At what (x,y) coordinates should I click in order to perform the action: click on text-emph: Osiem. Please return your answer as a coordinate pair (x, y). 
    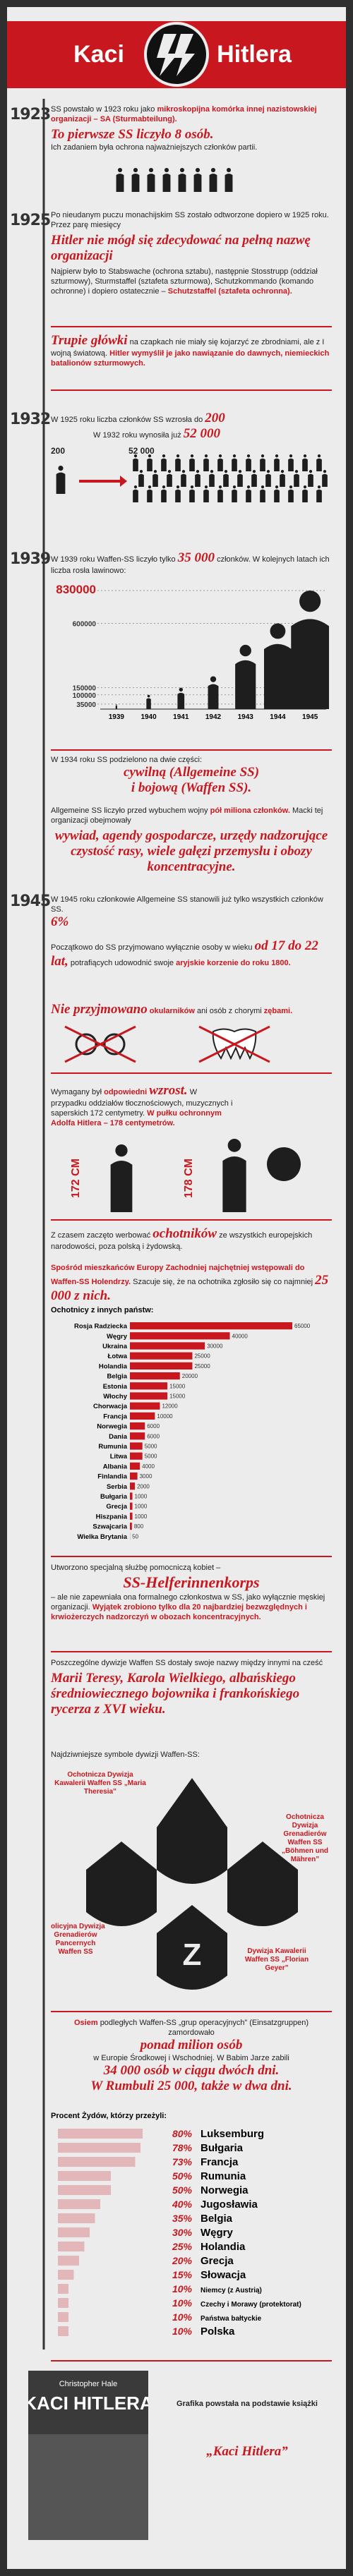
    Looking at the image, I should click on (85, 2023).